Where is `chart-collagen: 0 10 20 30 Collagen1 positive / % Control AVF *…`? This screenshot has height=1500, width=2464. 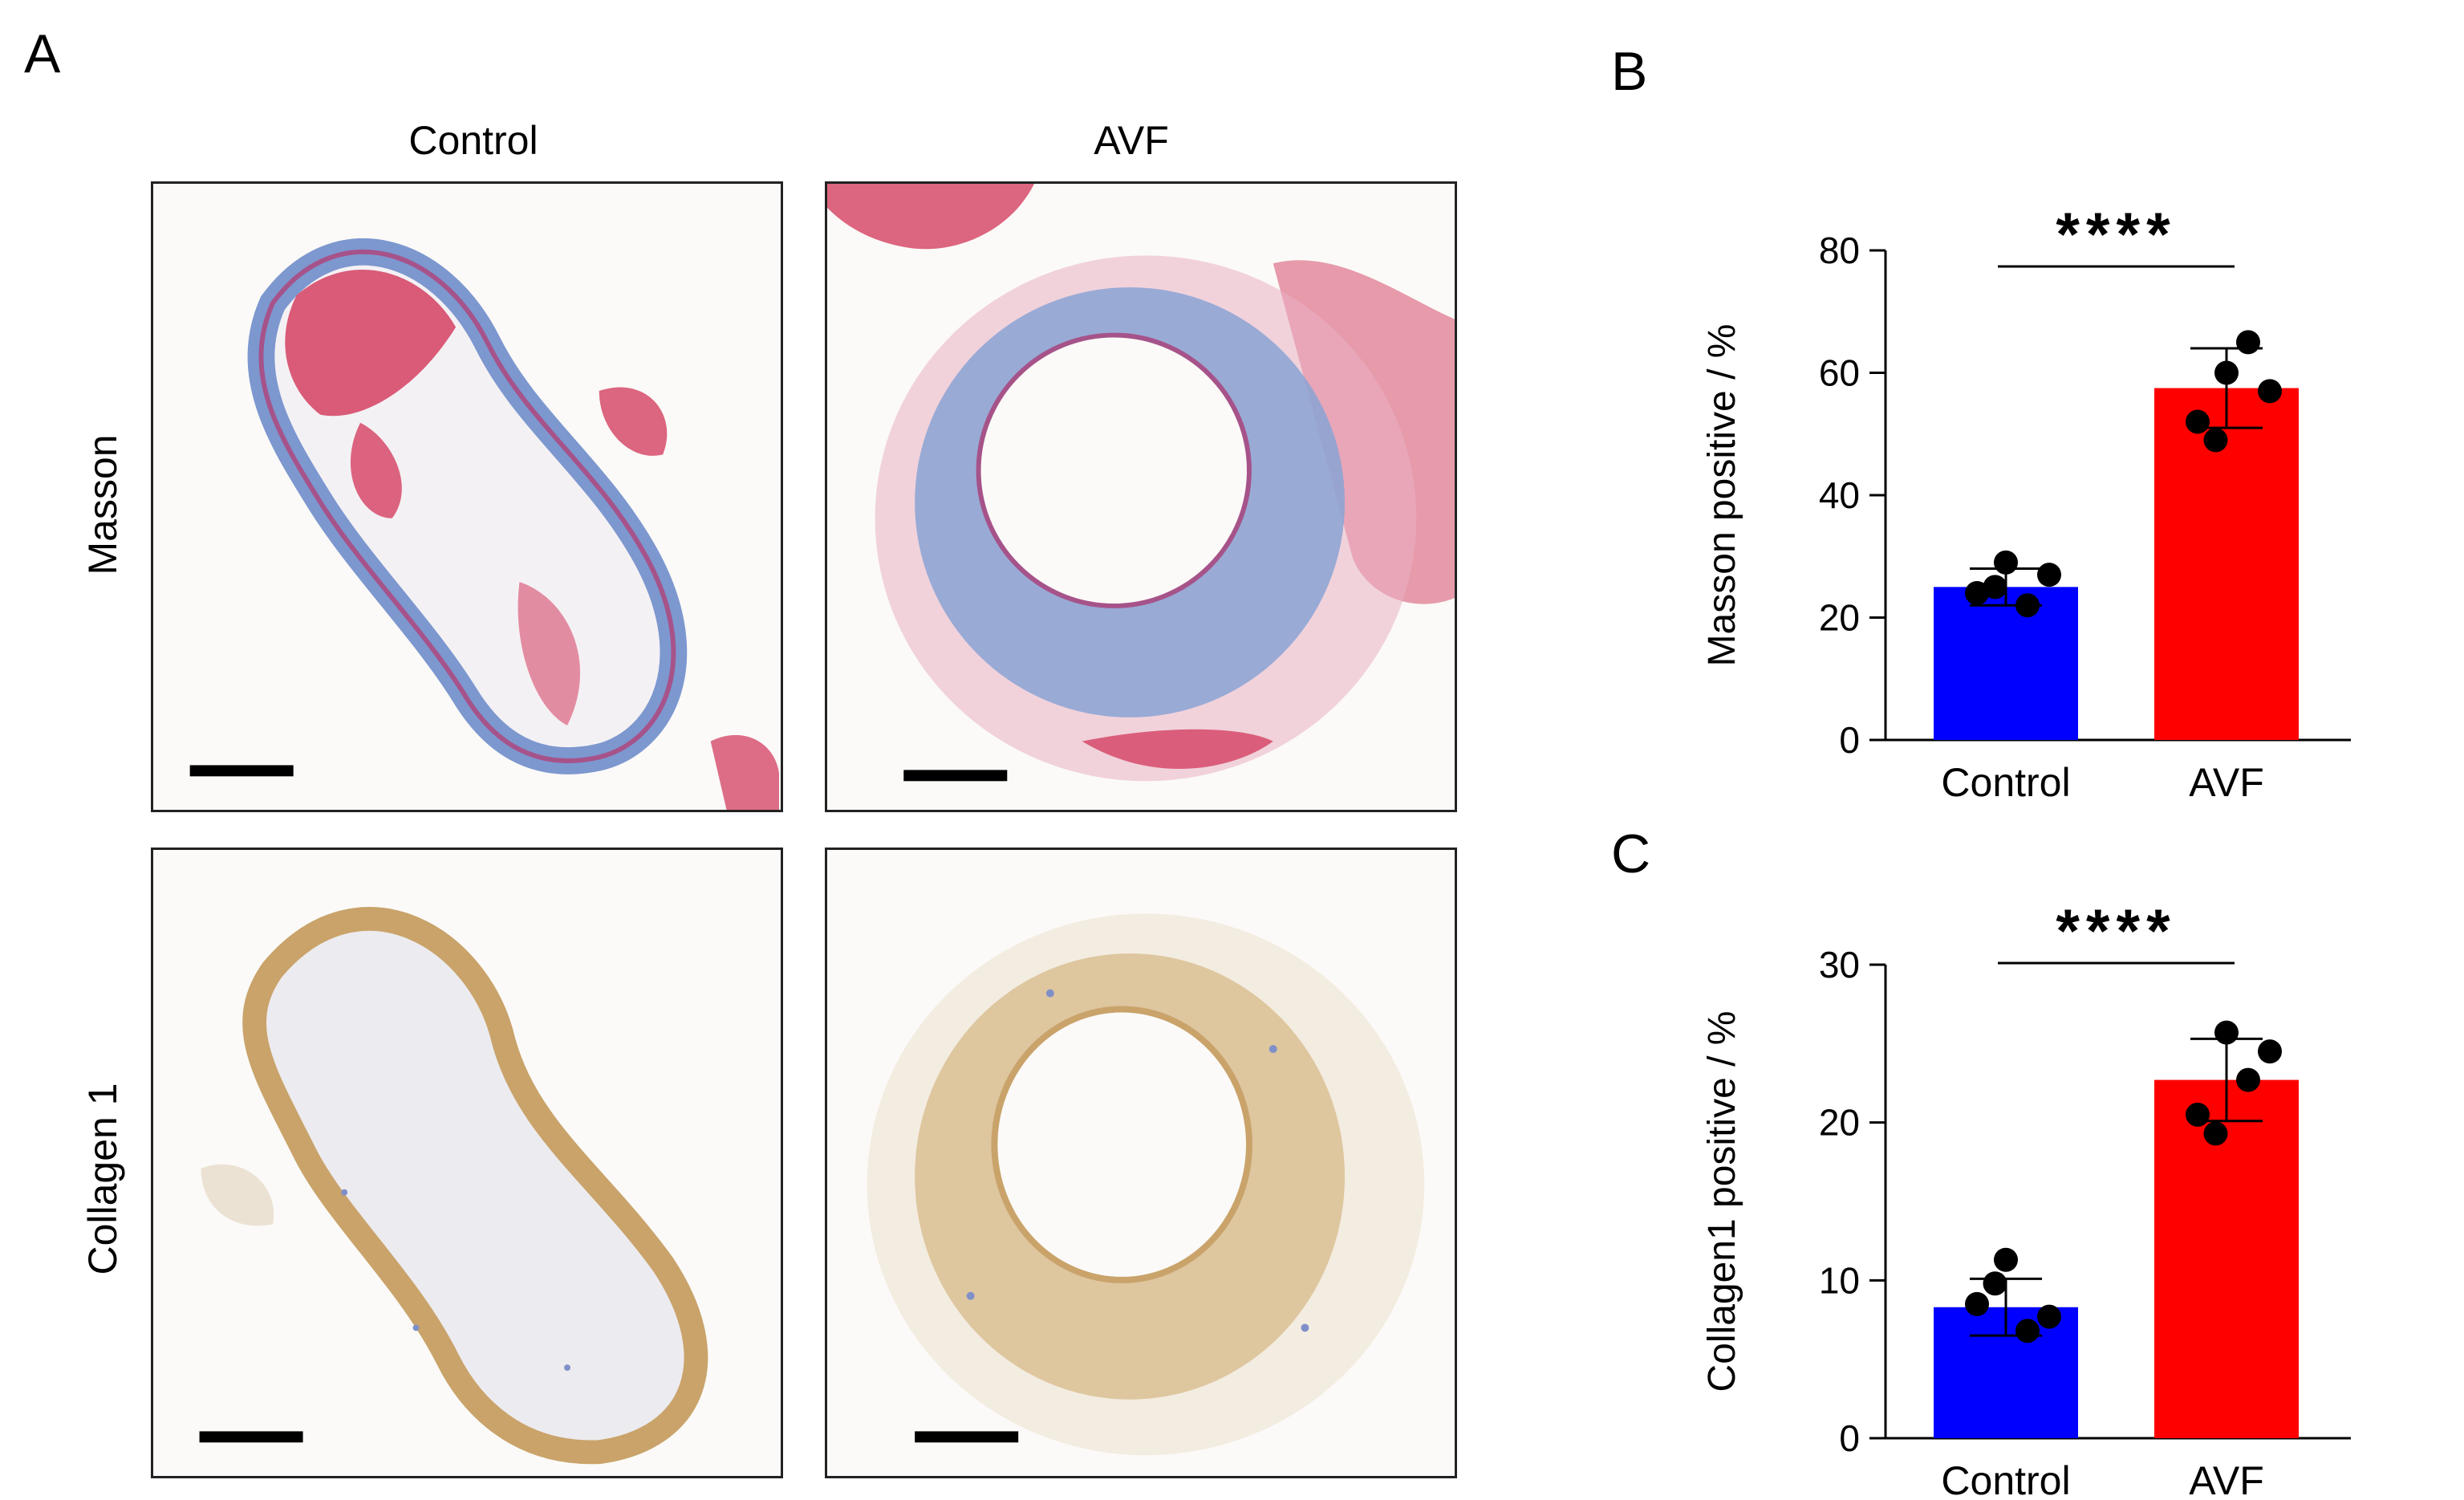
chart-collagen: 0 10 20 30 Collagen1 positive / % Control AVF *… is located at coordinates (2038, 1198).